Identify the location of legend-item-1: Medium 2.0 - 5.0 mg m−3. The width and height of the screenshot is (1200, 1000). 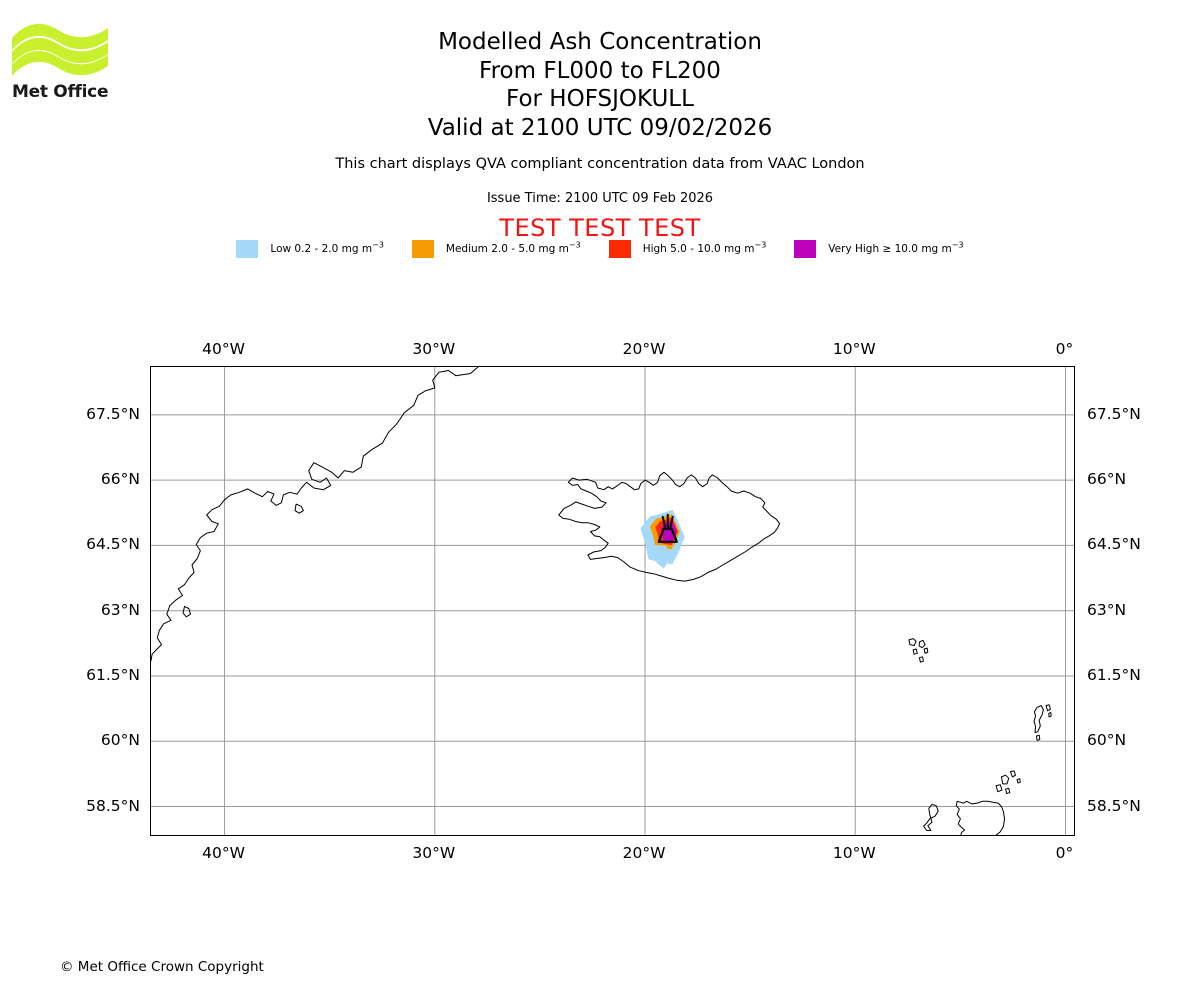
(496, 249).